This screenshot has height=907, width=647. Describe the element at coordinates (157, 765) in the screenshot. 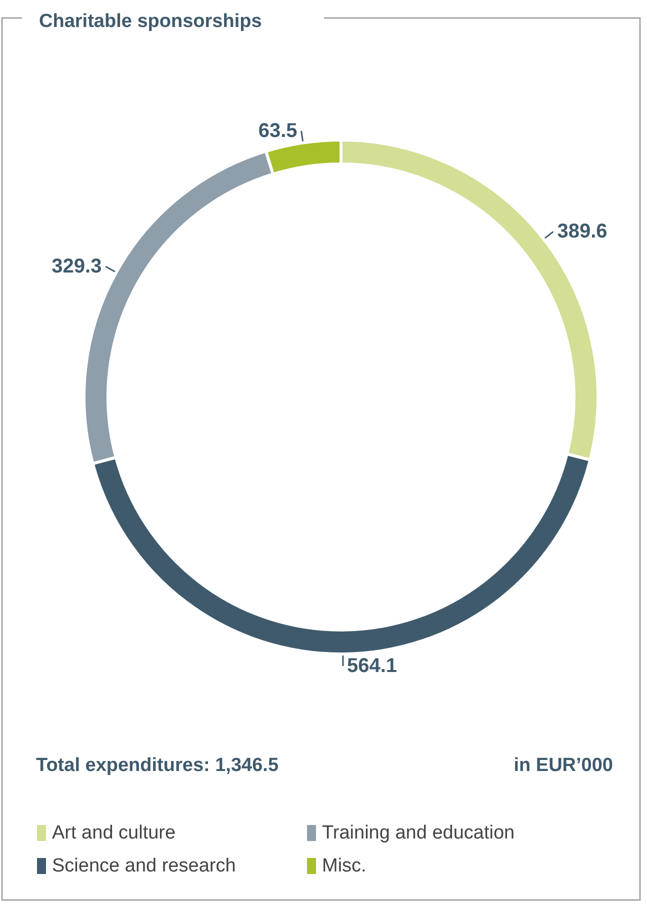

I see `text: Total expenditures: 1,346.5` at that location.